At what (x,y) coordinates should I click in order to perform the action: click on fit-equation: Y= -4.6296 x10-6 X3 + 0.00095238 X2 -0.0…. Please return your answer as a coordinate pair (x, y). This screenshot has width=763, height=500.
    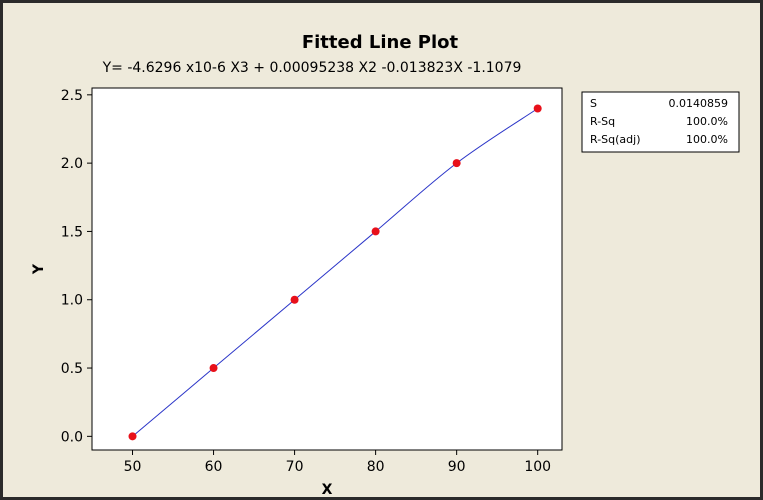
    Looking at the image, I should click on (312, 68).